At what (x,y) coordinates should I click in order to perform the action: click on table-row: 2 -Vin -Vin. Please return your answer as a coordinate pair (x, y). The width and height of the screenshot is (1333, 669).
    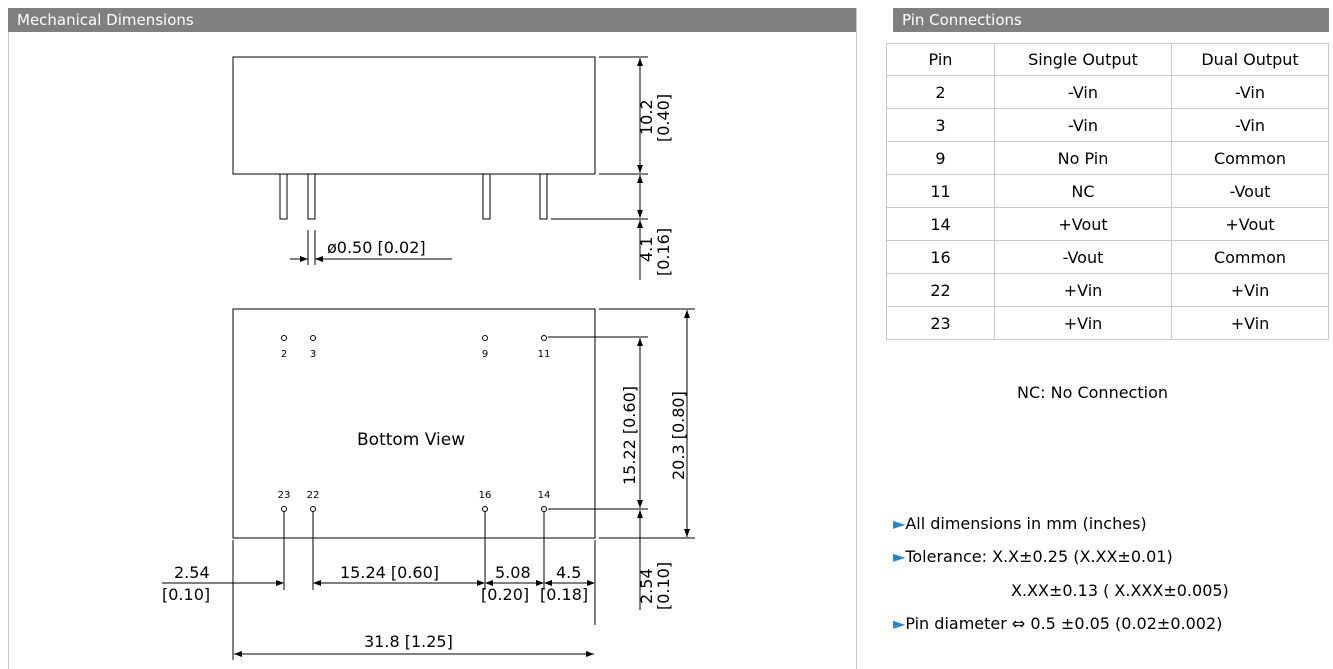
    Looking at the image, I should click on (1107, 92).